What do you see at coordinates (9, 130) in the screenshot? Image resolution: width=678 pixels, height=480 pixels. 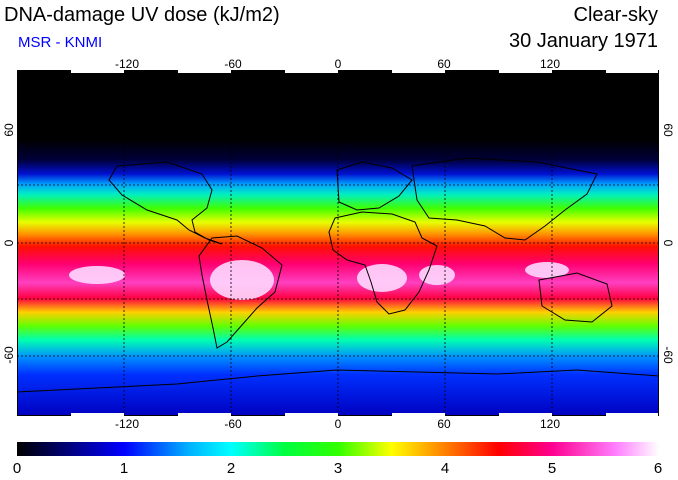 I see `left-lat-tick: 60` at bounding box center [9, 130].